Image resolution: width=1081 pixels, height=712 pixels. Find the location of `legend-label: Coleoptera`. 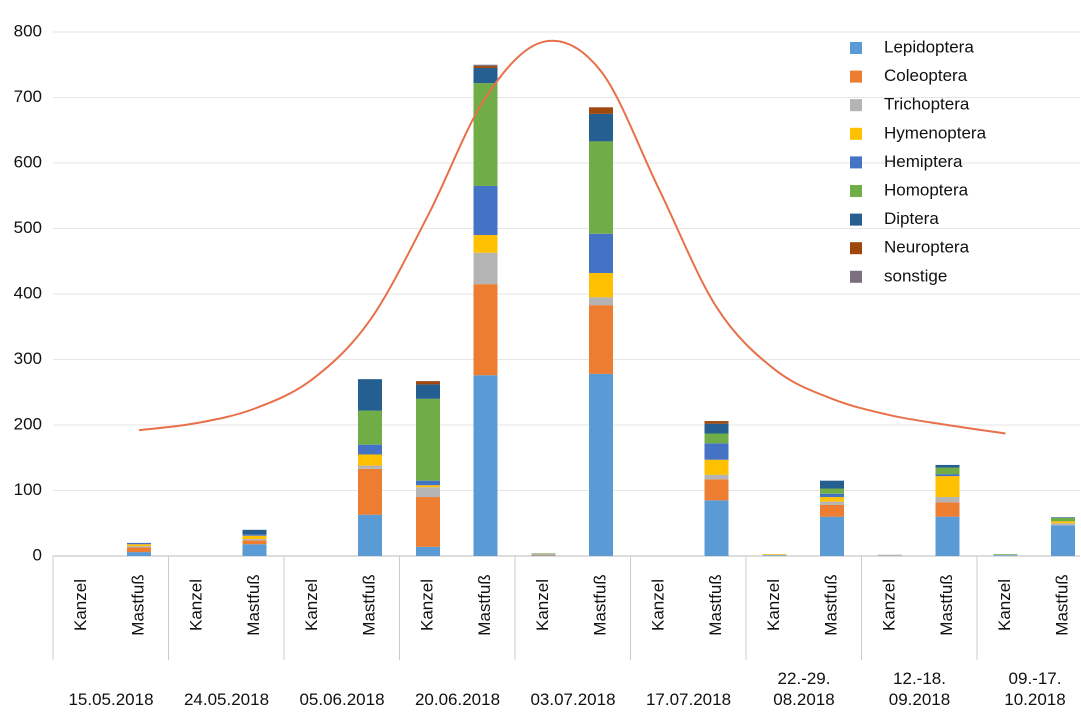

legend-label: Coleoptera is located at coordinates (926, 75).